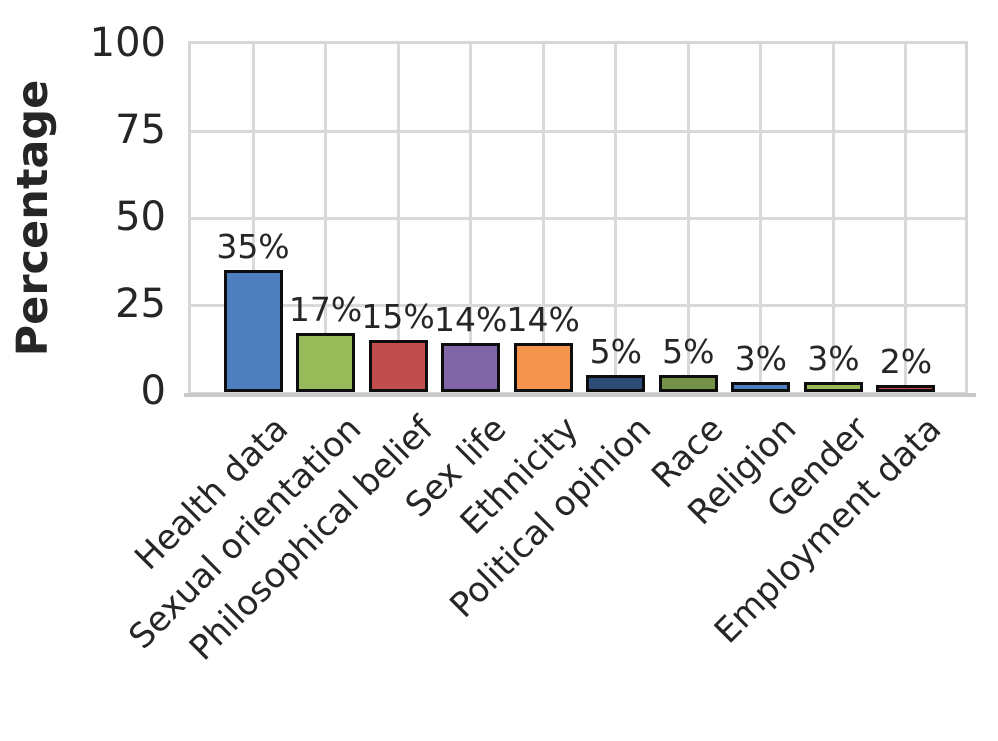 Image resolution: width=998 pixels, height=741 pixels. What do you see at coordinates (127, 43) in the screenshot?
I see `y-tick-label: 100` at bounding box center [127, 43].